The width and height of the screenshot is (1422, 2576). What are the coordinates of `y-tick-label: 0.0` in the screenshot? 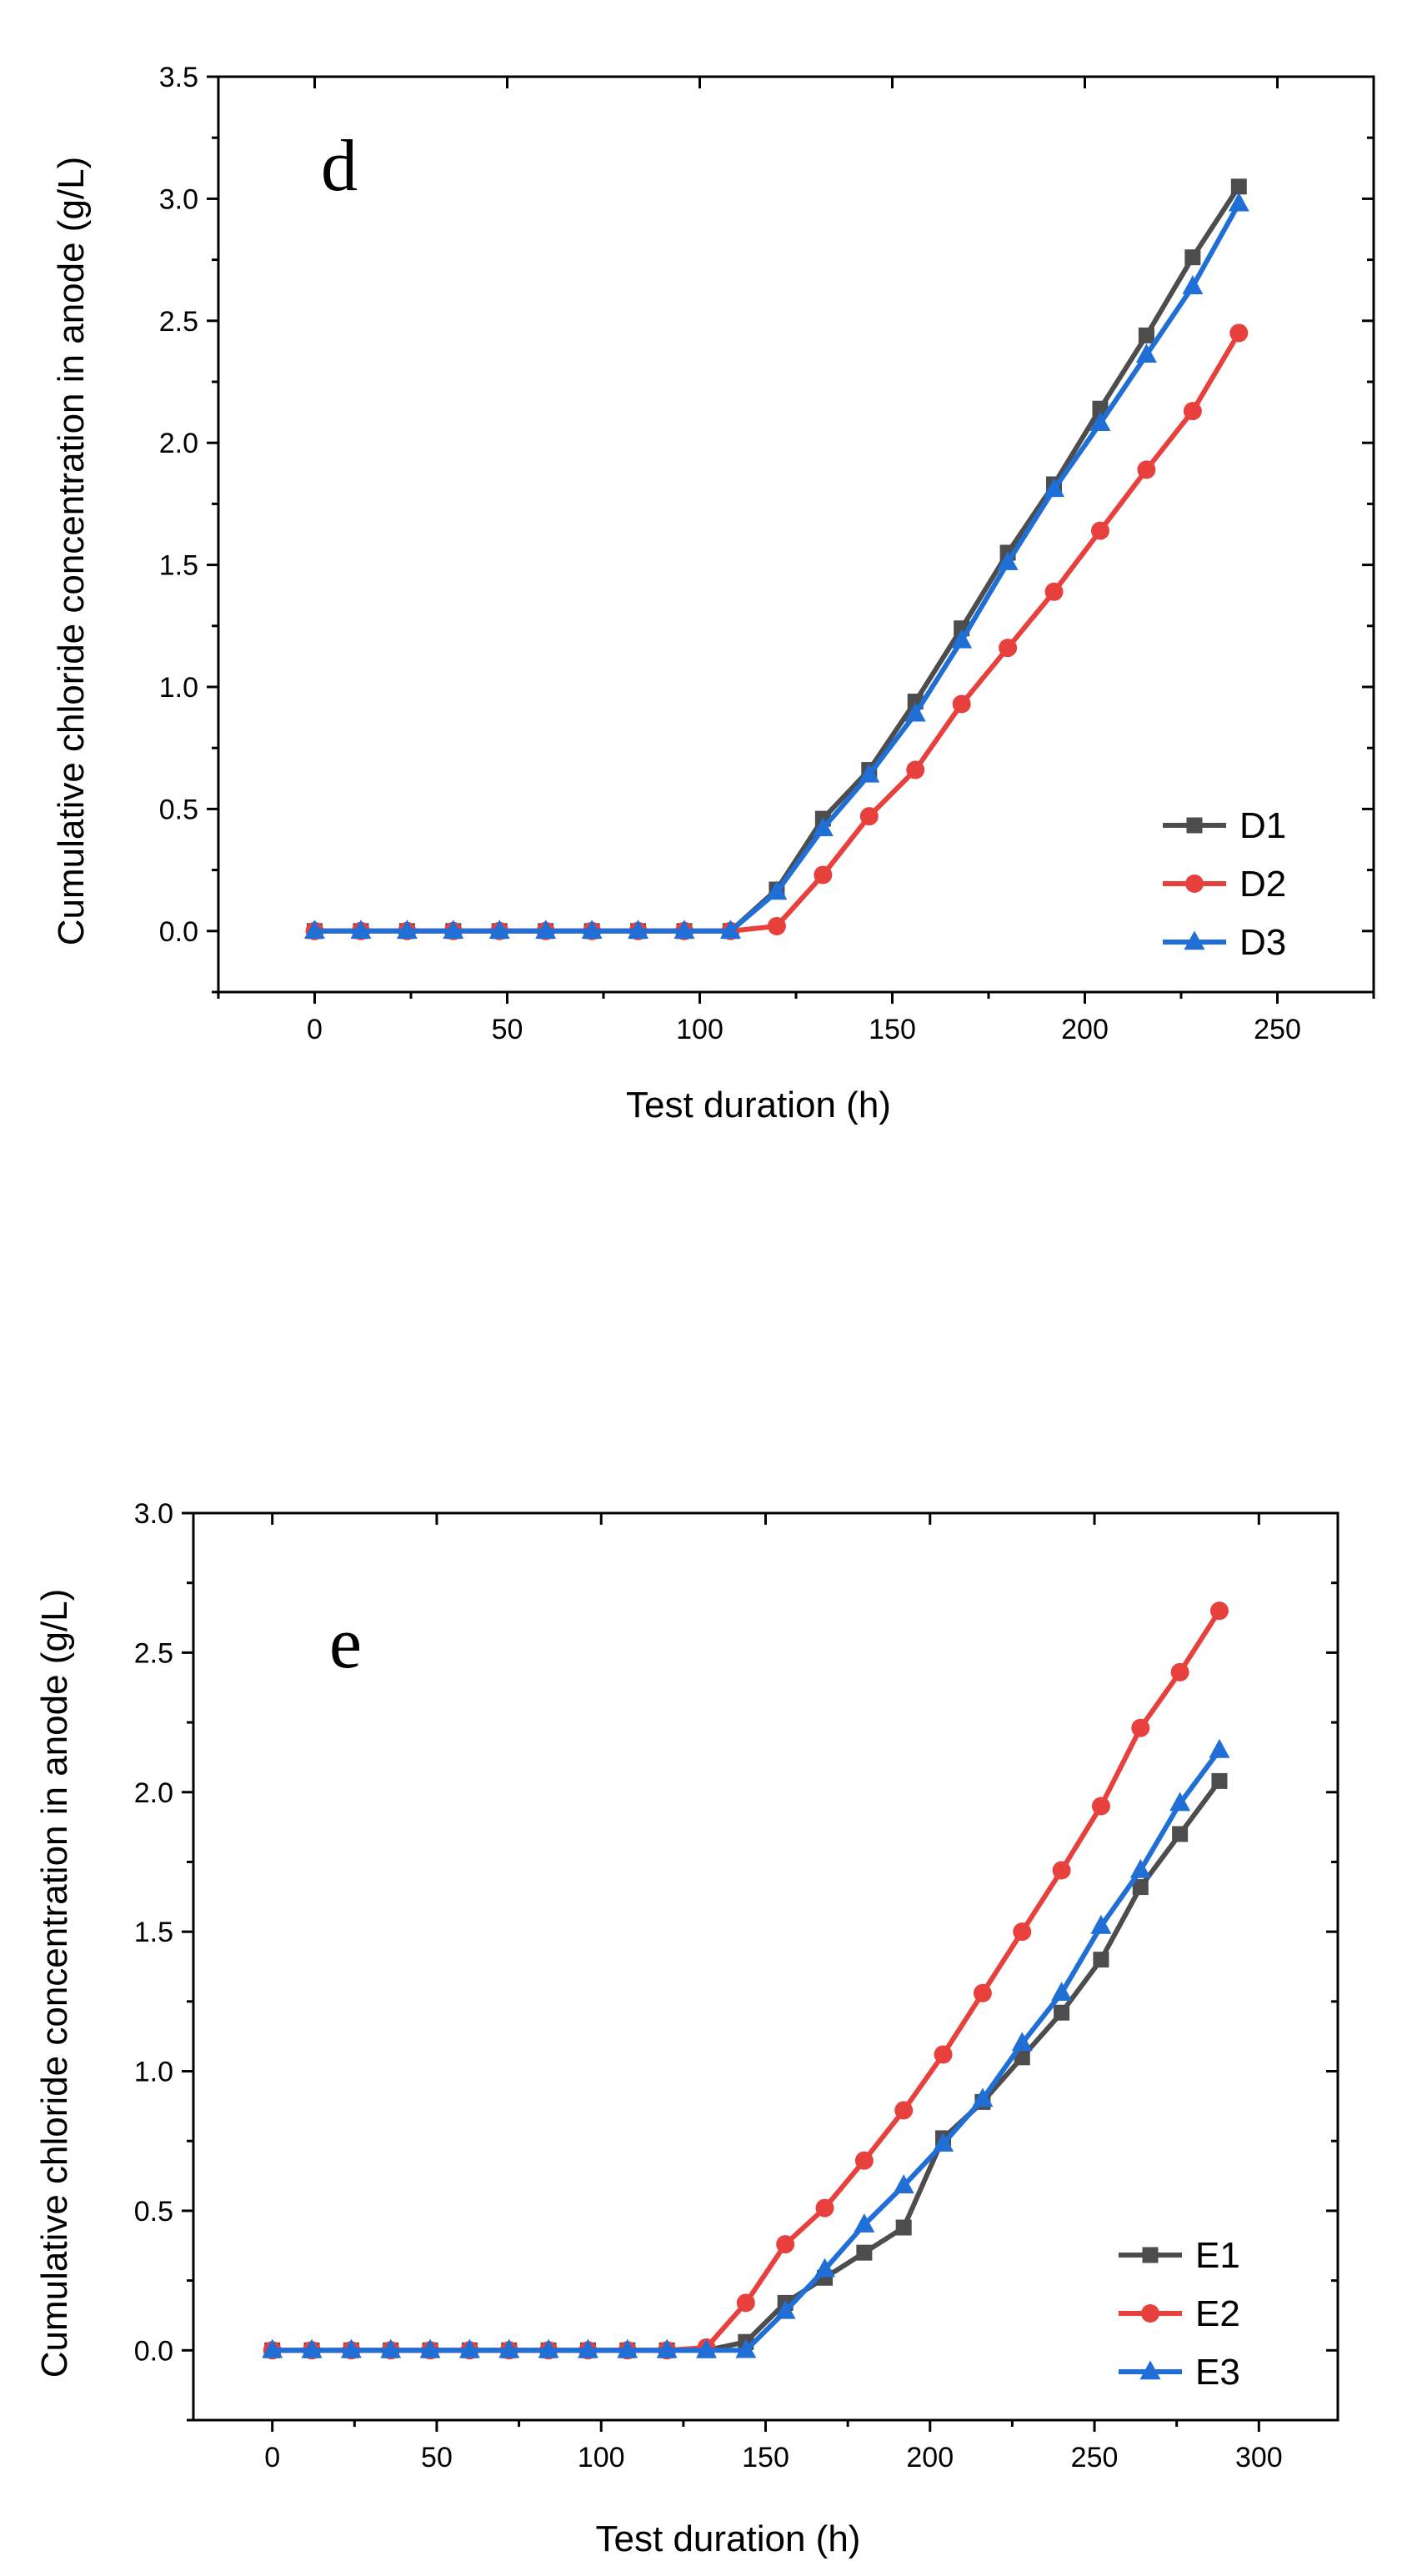 It's located at (178, 932).